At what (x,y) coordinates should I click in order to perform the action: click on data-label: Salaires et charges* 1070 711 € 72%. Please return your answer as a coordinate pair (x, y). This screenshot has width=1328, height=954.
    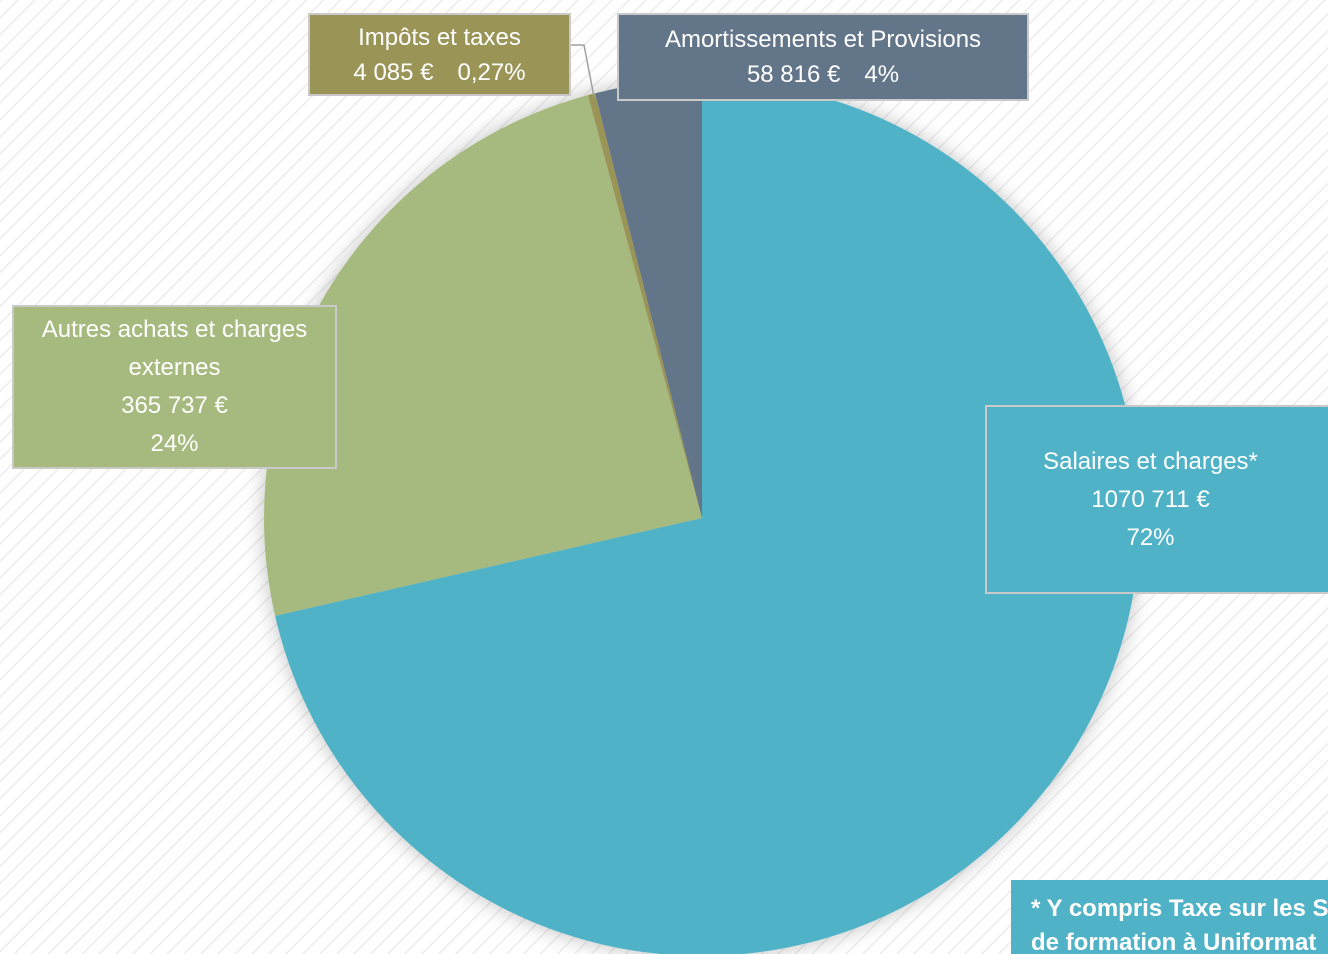
    Looking at the image, I should click on (1156, 499).